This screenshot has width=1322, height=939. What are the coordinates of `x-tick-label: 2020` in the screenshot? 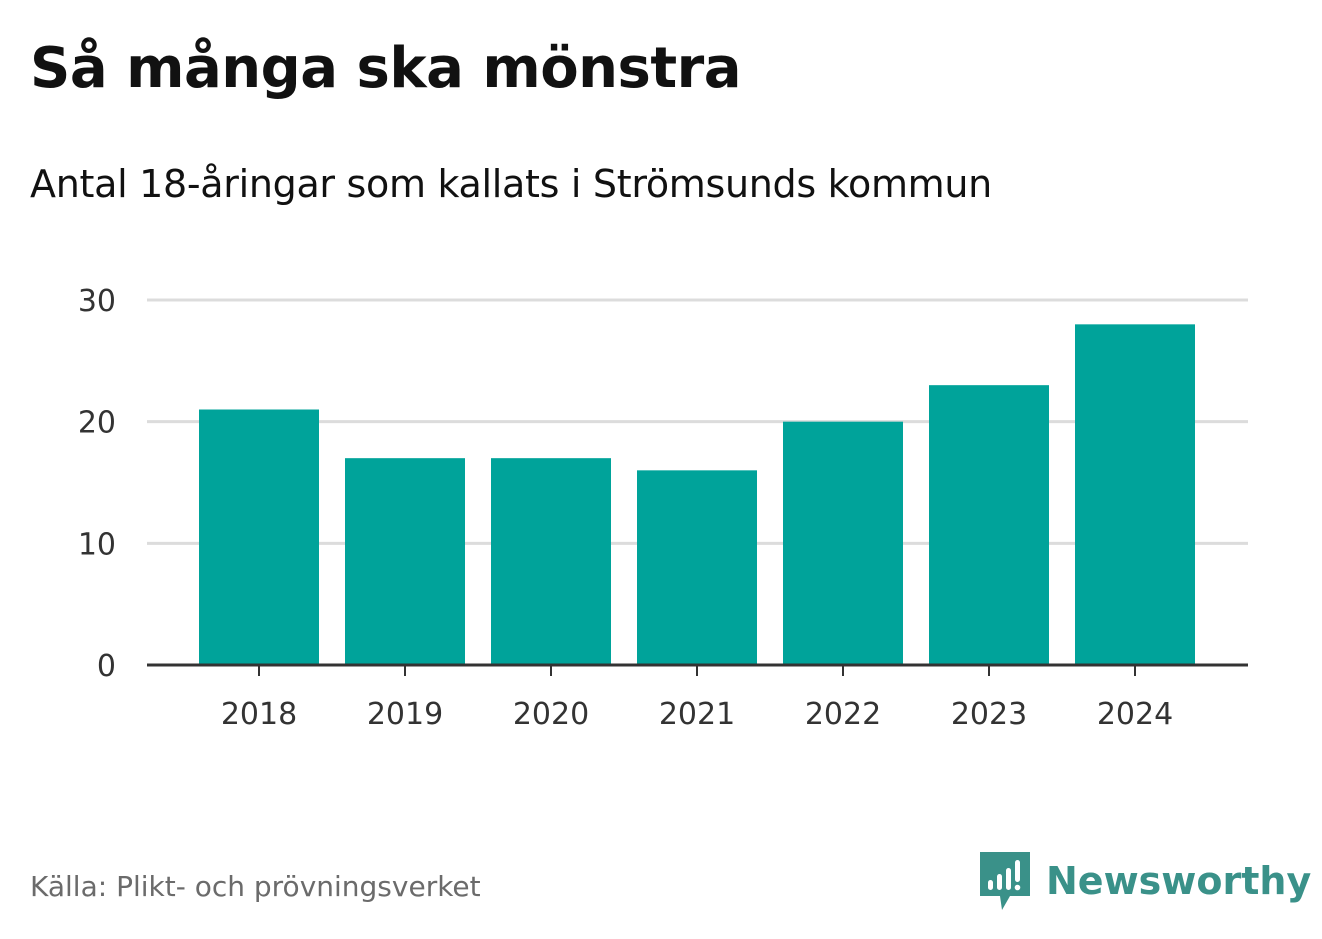 It's located at (551, 714).